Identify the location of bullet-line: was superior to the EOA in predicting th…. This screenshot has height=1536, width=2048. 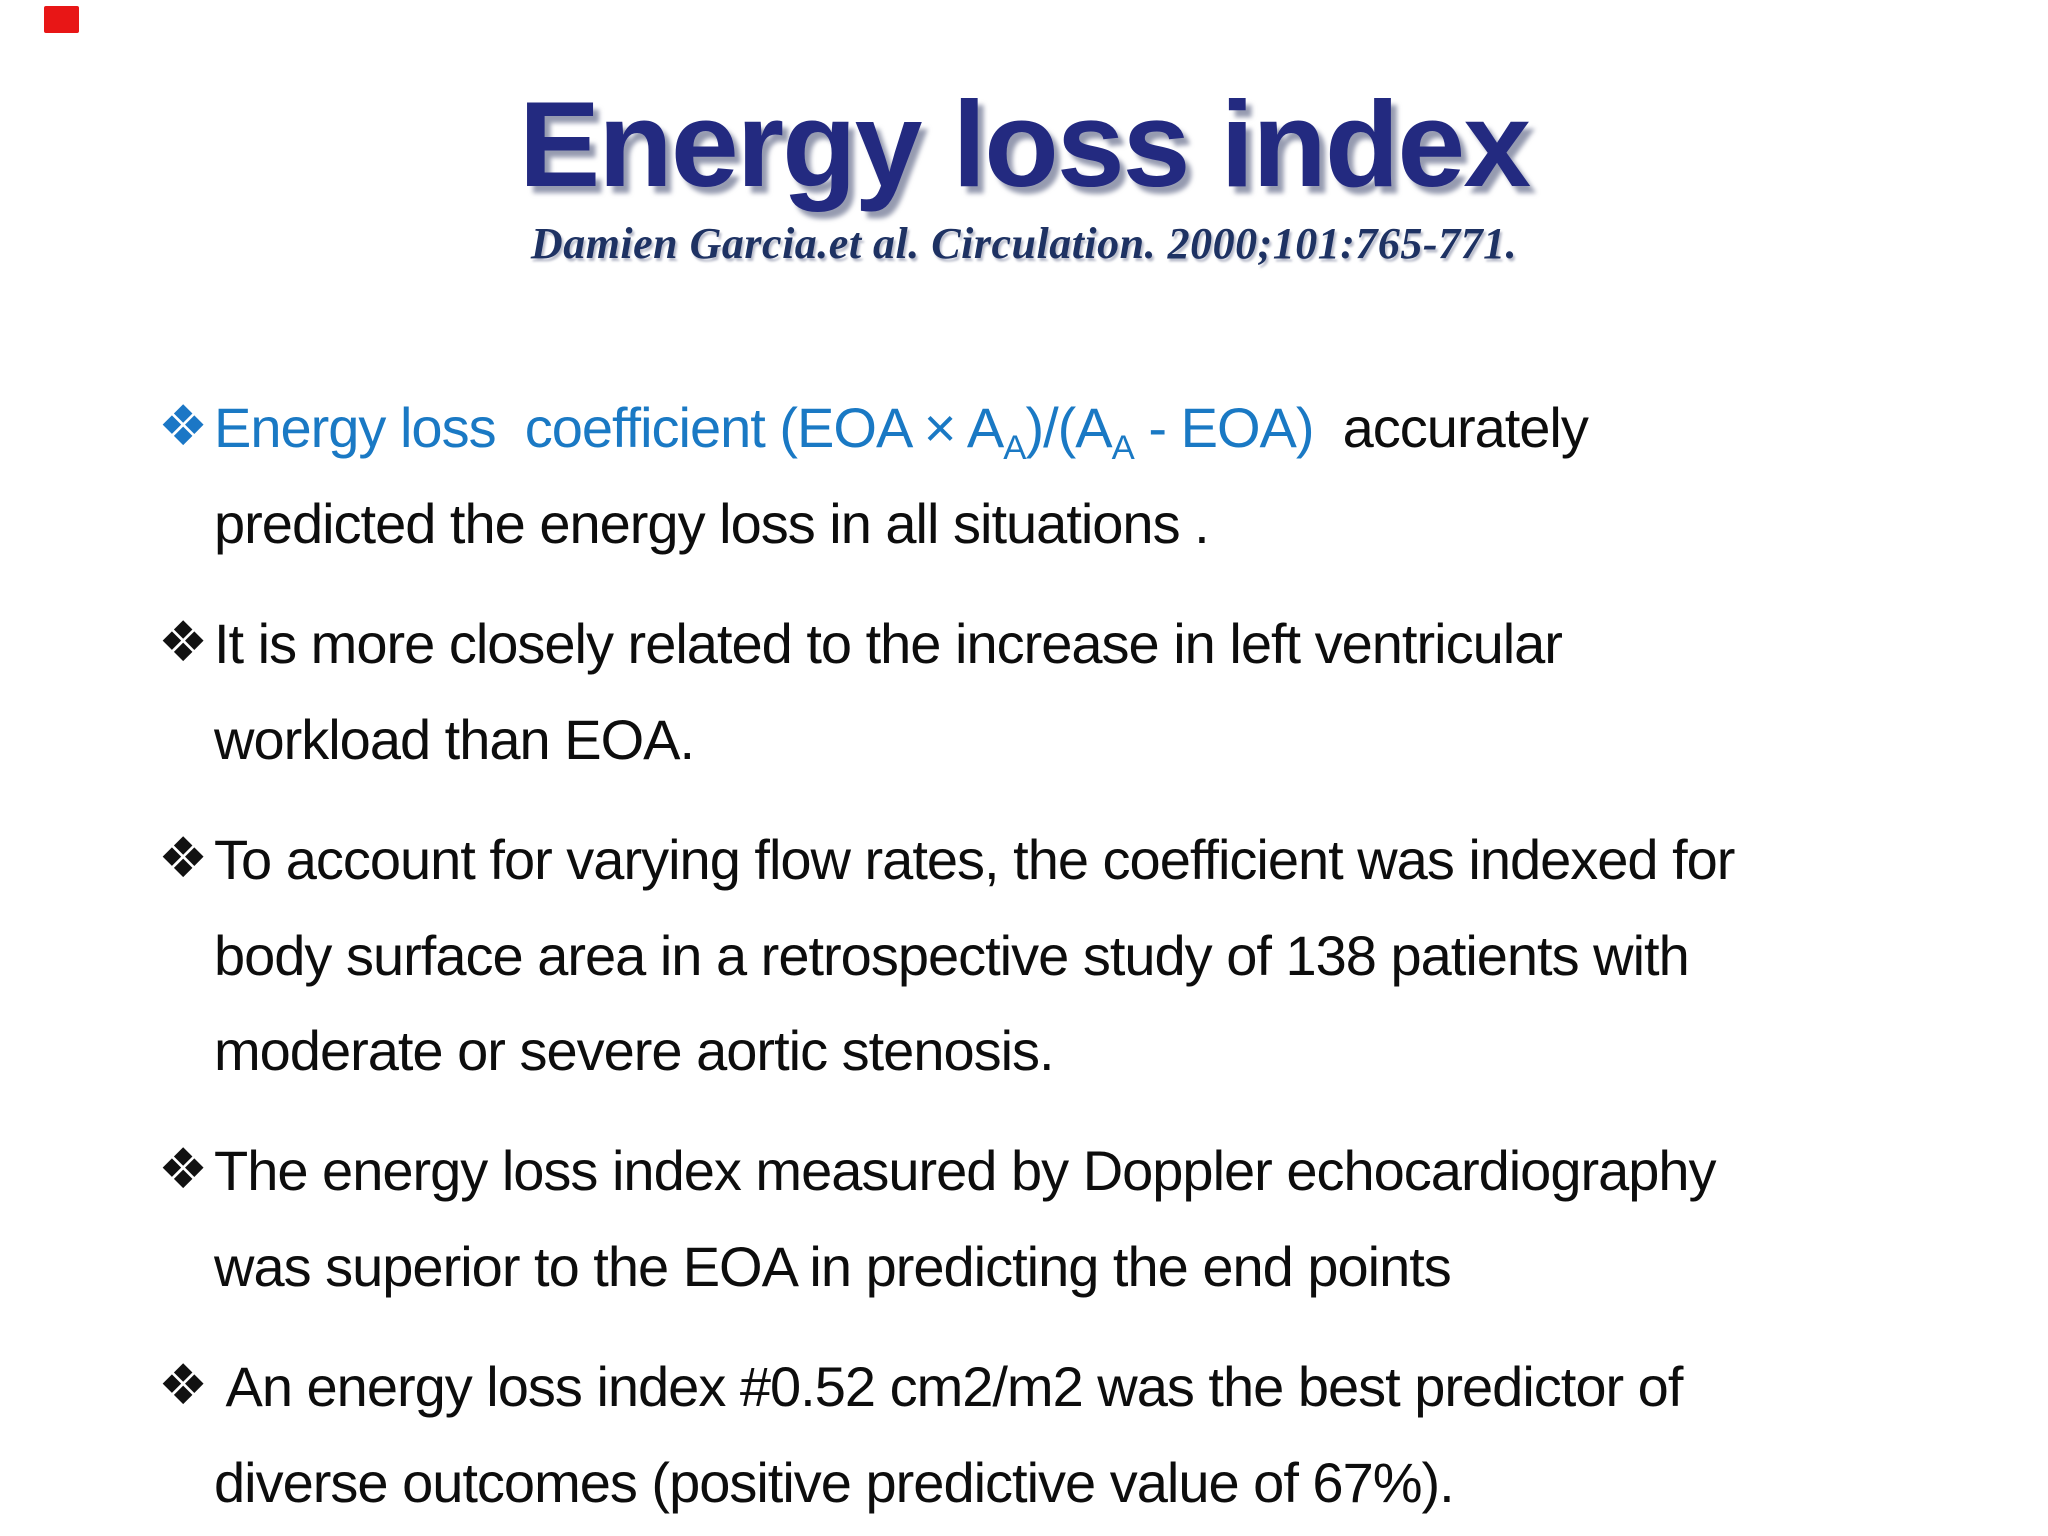
(1089, 1266).